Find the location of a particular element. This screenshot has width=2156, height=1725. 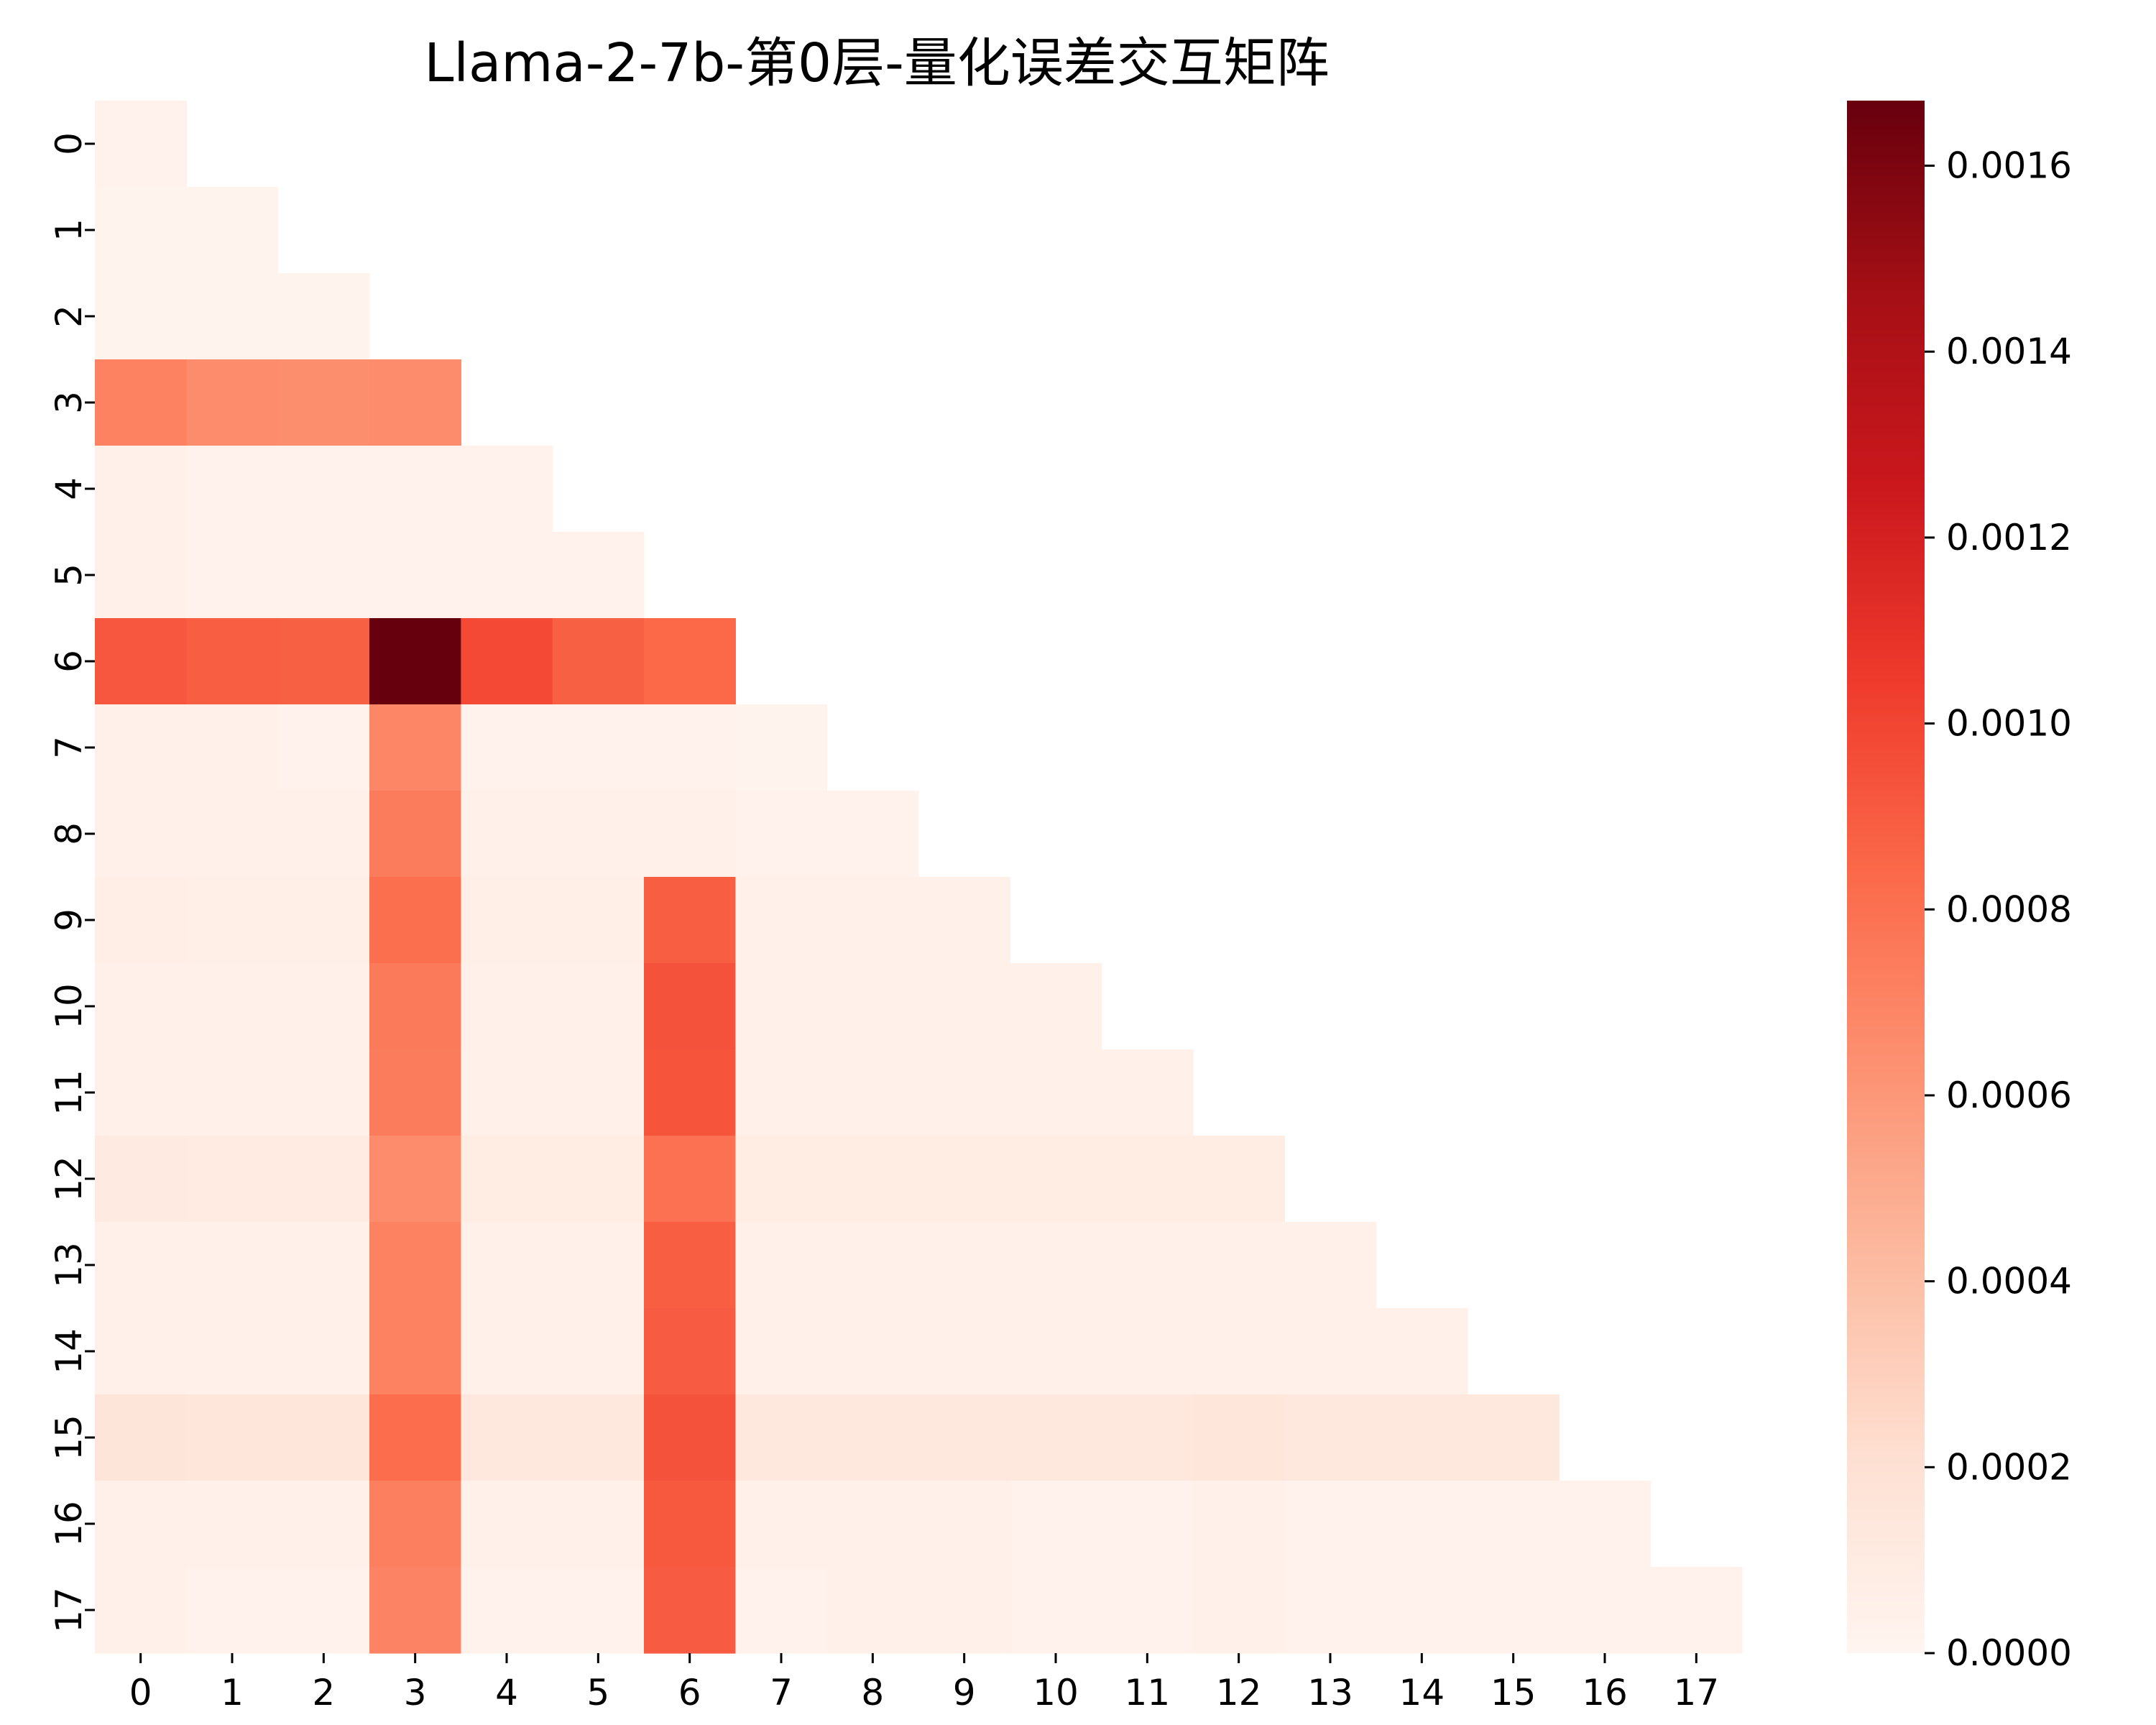

heatmap-cell-r12-c10 is located at coordinates (1056, 1179).